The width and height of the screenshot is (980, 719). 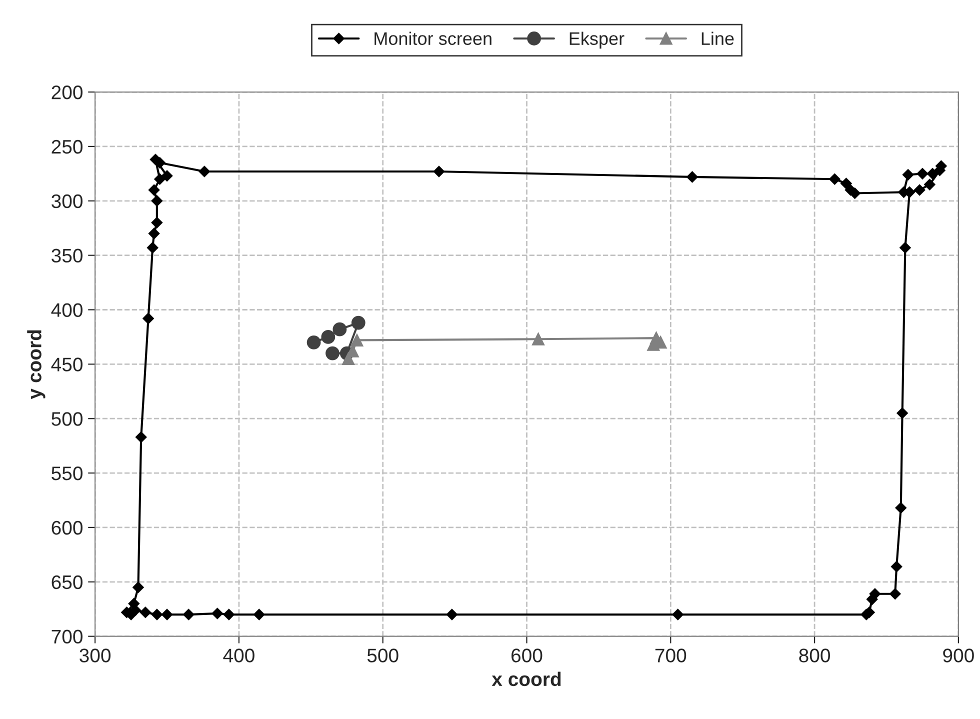 I want to click on y-tick-label: 650, so click(x=67, y=582).